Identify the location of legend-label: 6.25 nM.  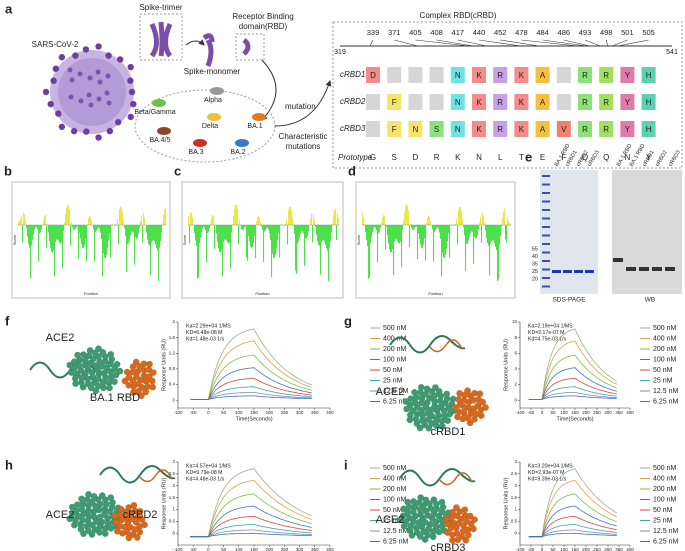
(395, 541).